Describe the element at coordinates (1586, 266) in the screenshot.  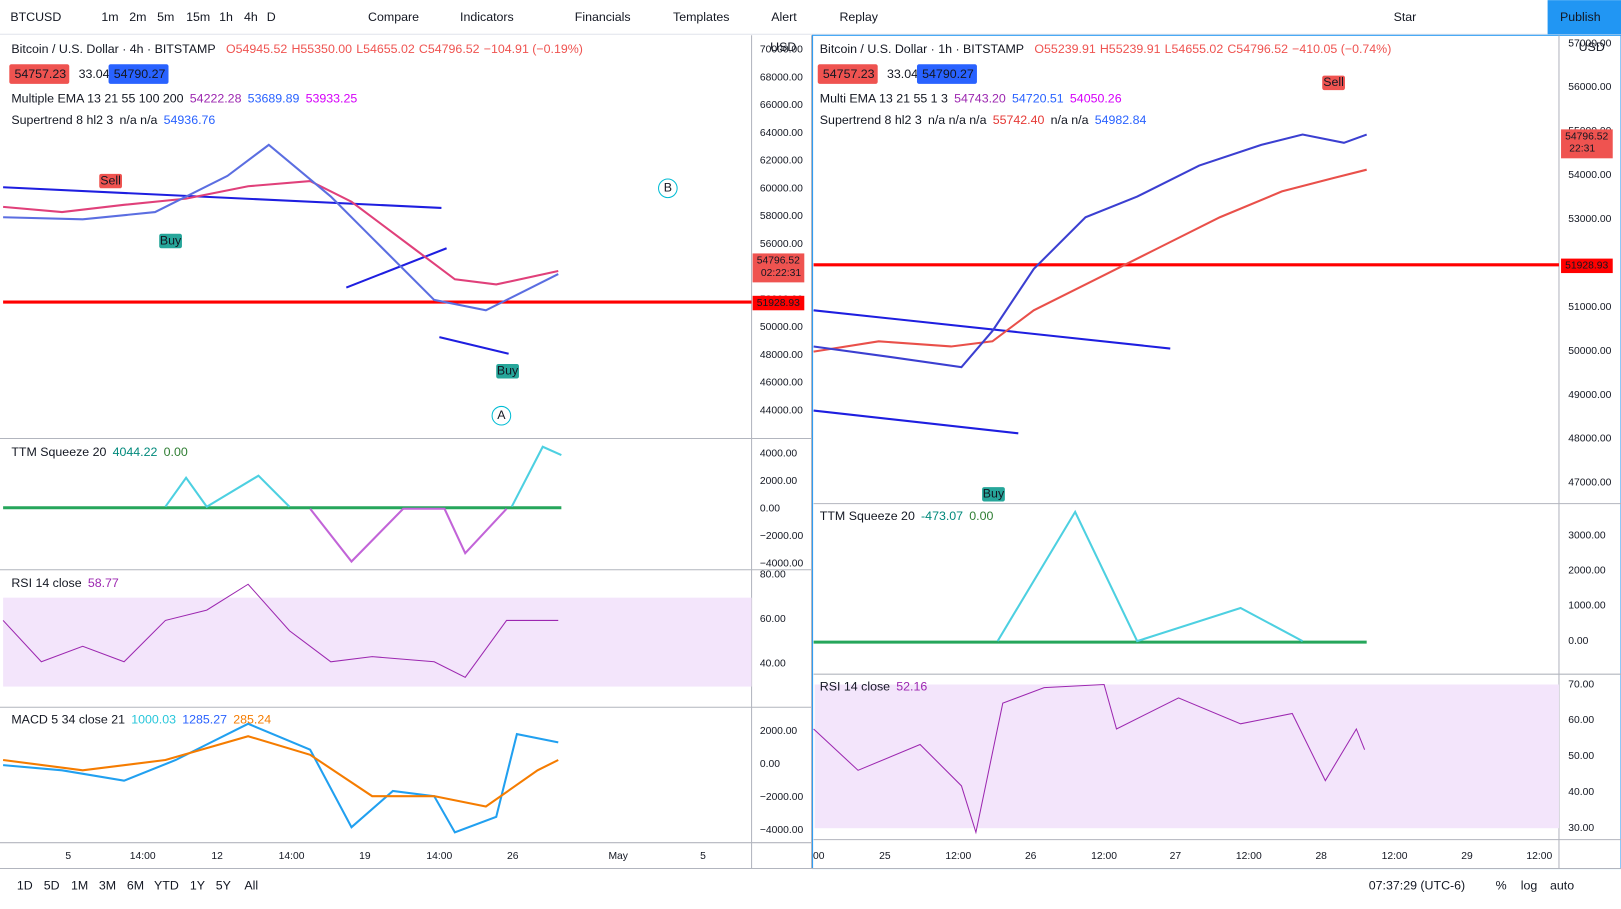
I see `level-price: 51928.93` at that location.